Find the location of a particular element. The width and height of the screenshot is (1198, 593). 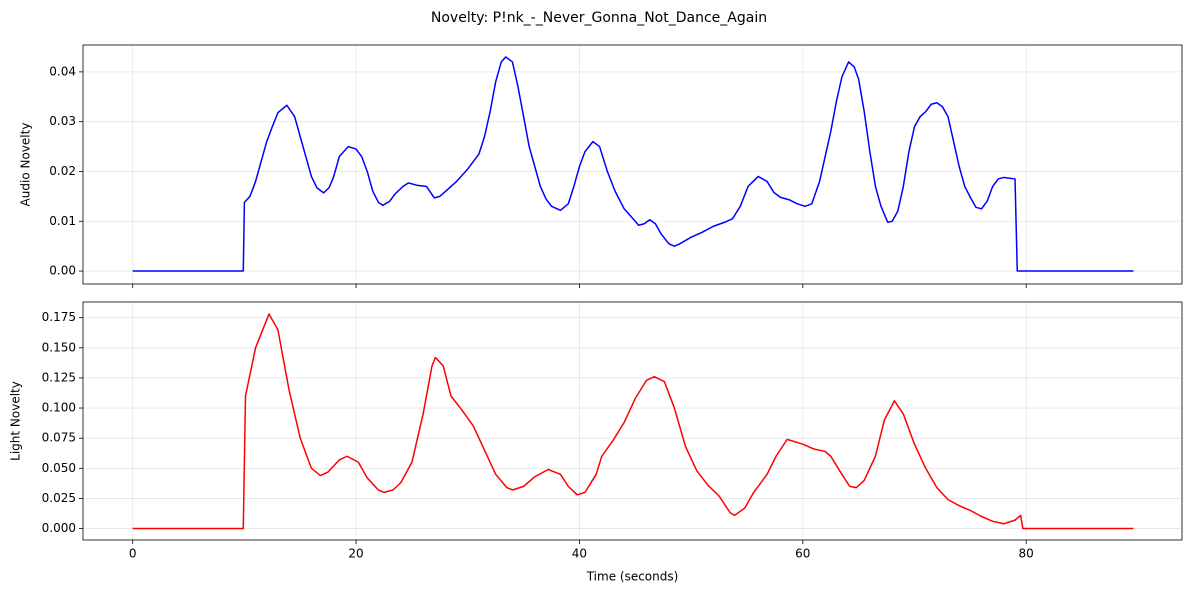

y-tick-label: 0.050 is located at coordinates (59, 468).